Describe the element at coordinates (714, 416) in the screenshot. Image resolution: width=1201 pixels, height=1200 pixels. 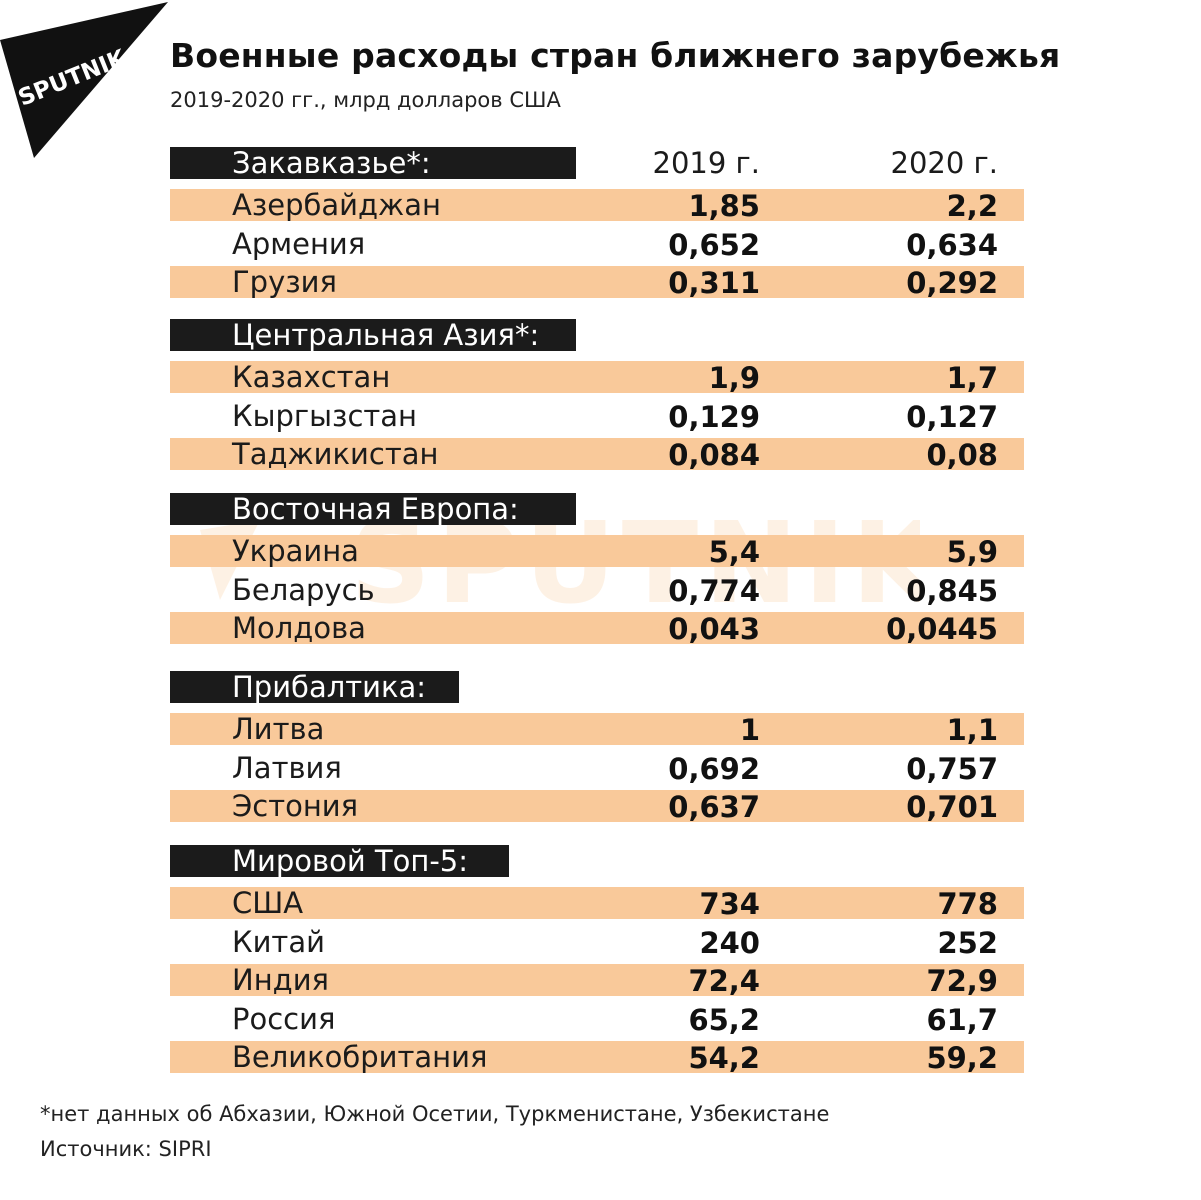
I see `value-2019: 0,129` at that location.